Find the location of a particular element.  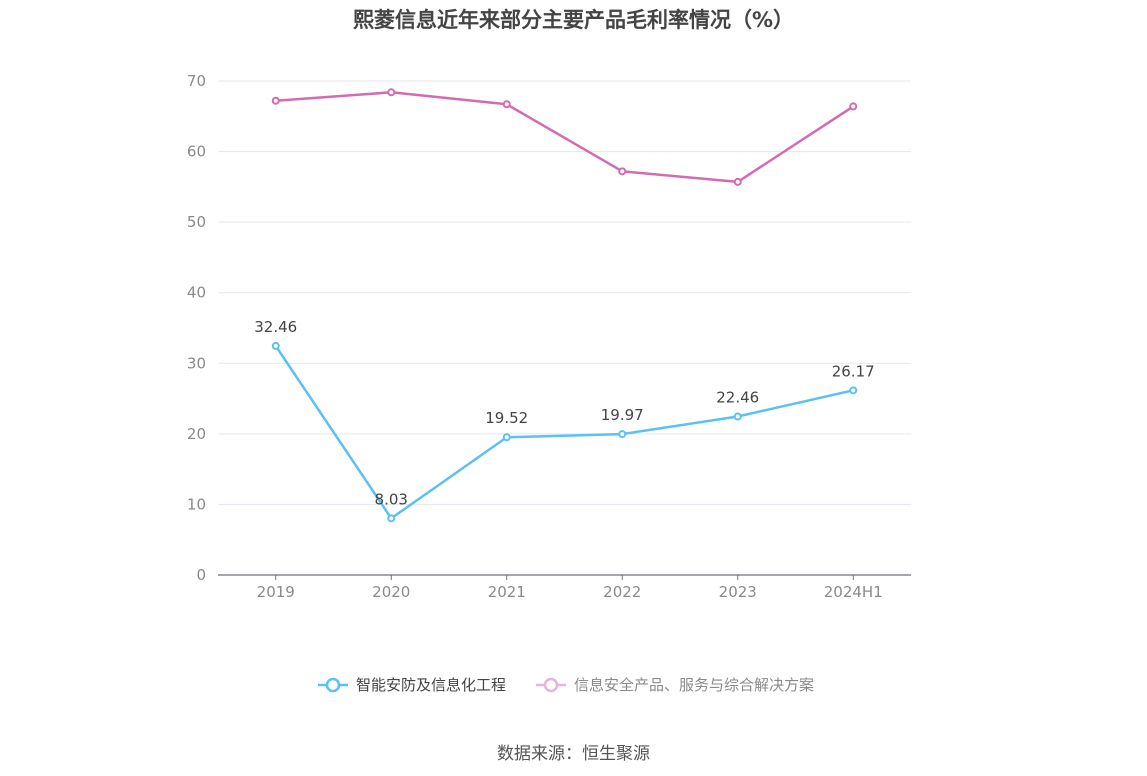

legend-item-1: 智能安防及信息化工程 is located at coordinates (412, 685).